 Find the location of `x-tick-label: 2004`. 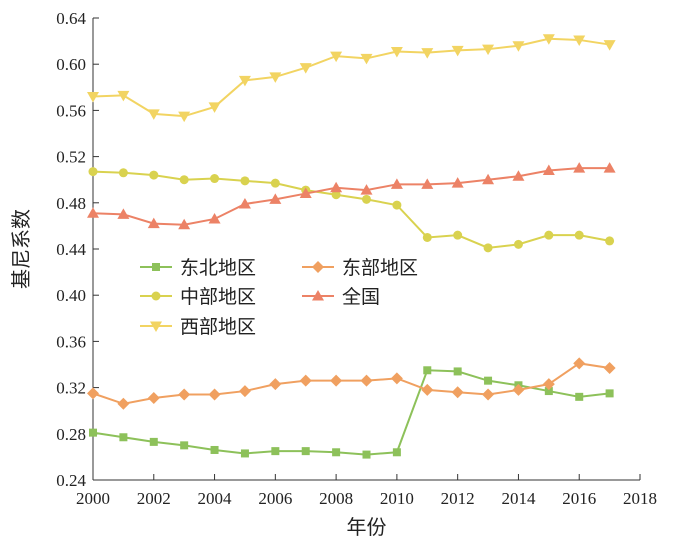

x-tick-label: 2004 is located at coordinates (215, 498).